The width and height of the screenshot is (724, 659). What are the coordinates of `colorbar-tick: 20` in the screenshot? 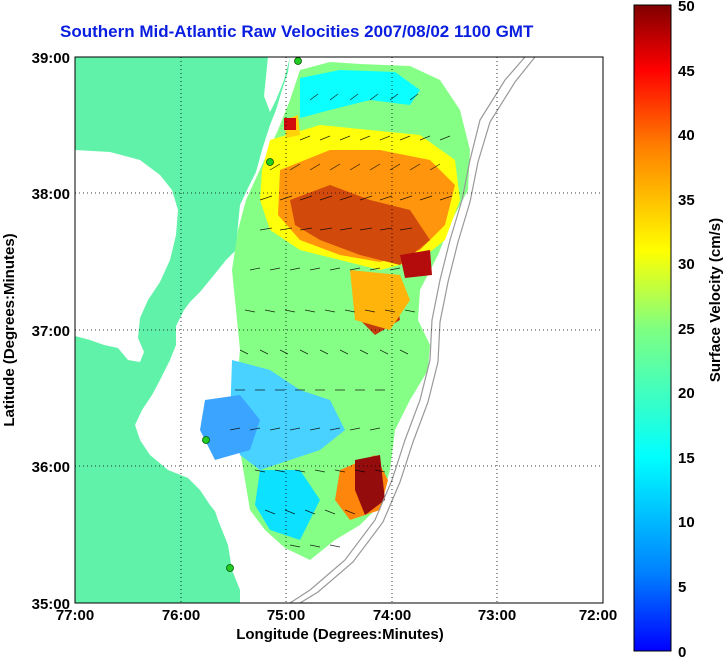 It's located at (686, 393).